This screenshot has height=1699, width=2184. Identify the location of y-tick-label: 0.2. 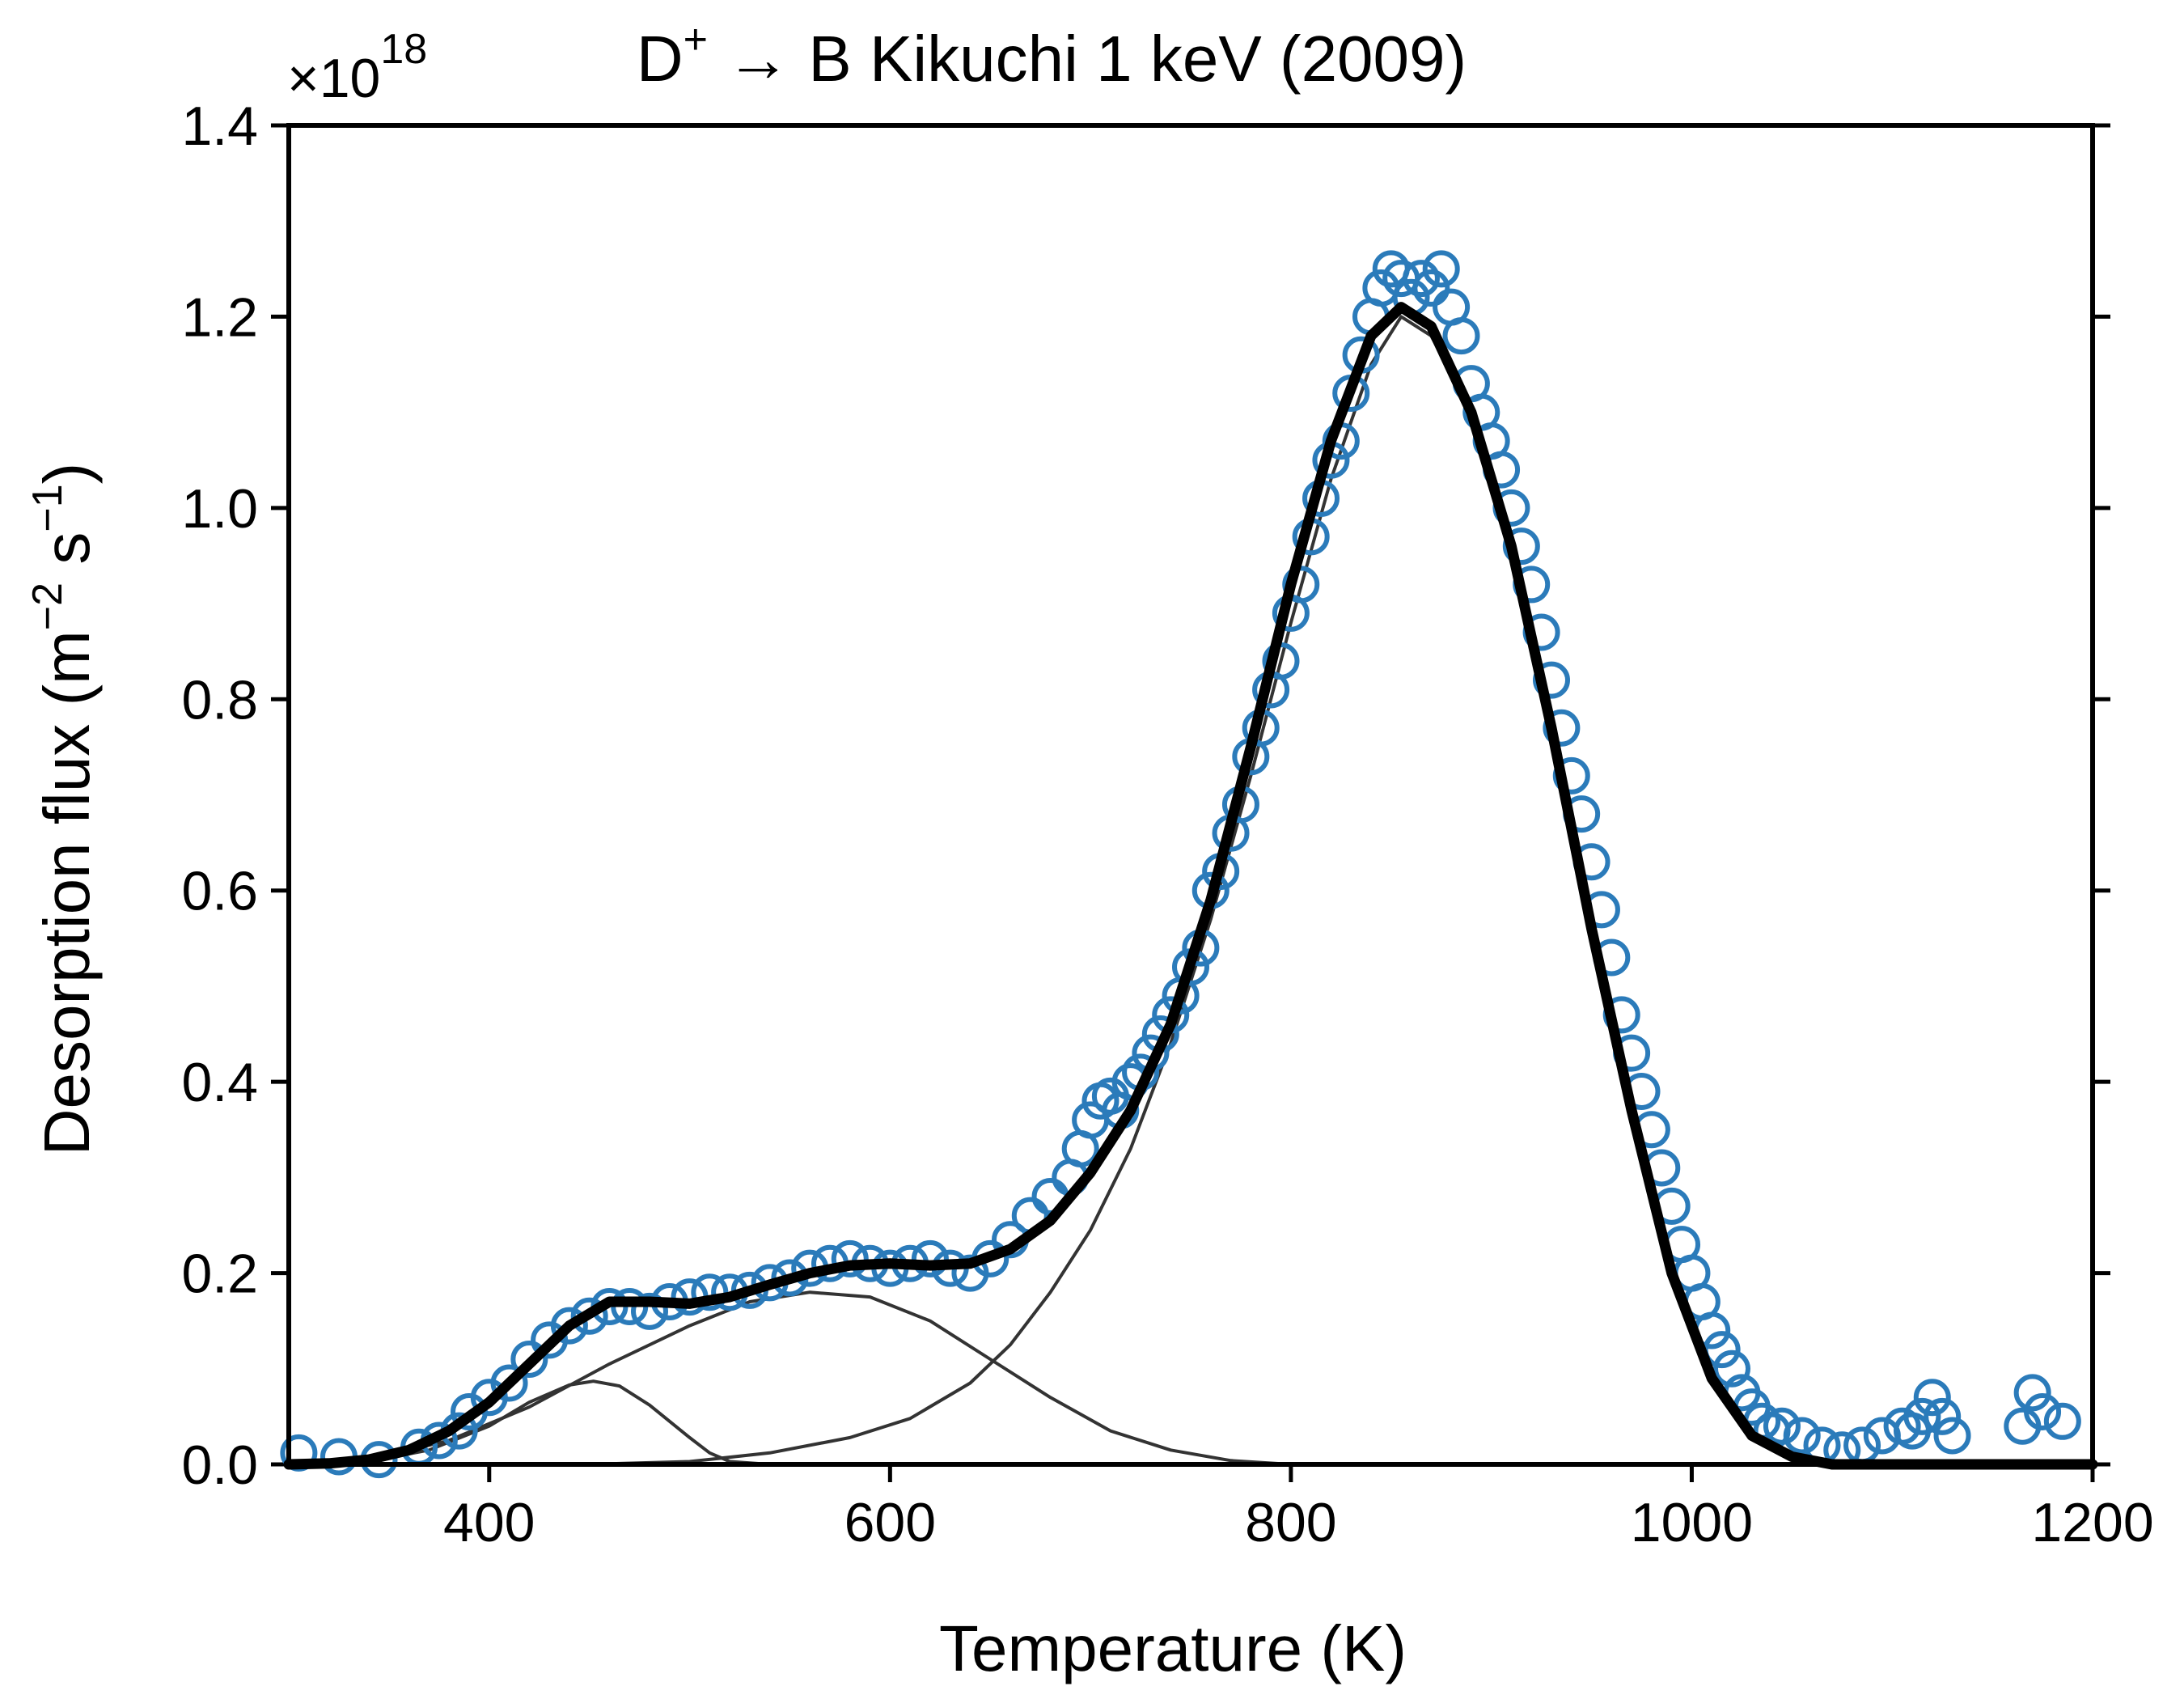
(219, 1274).